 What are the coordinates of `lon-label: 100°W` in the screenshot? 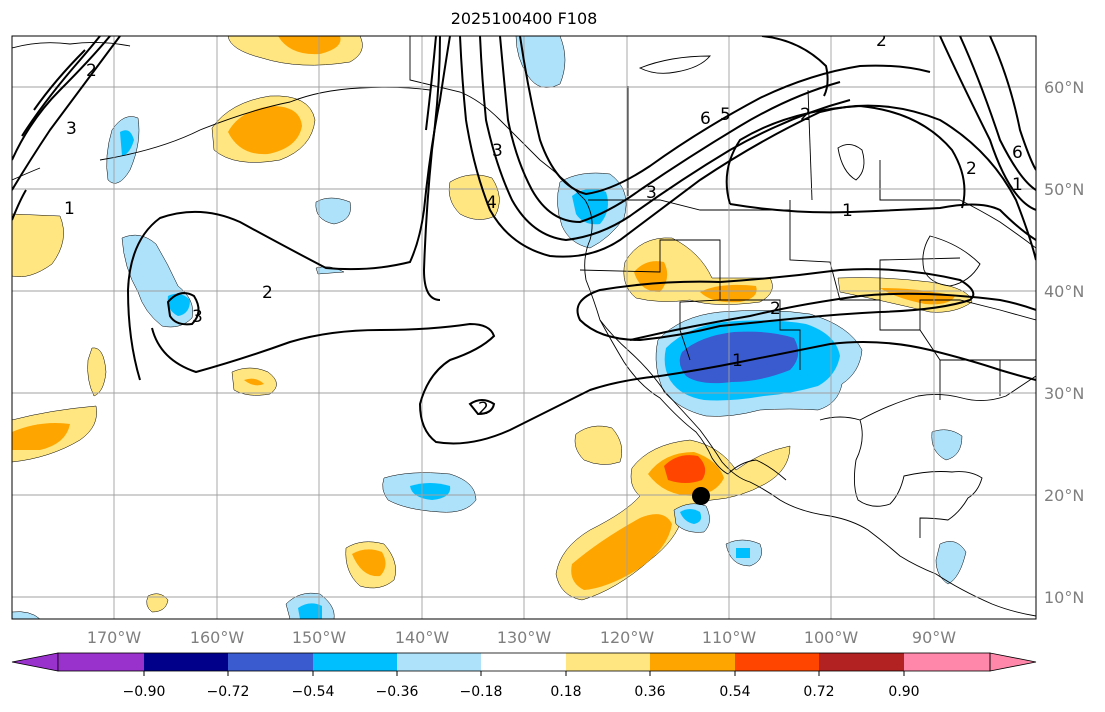 It's located at (831, 637).